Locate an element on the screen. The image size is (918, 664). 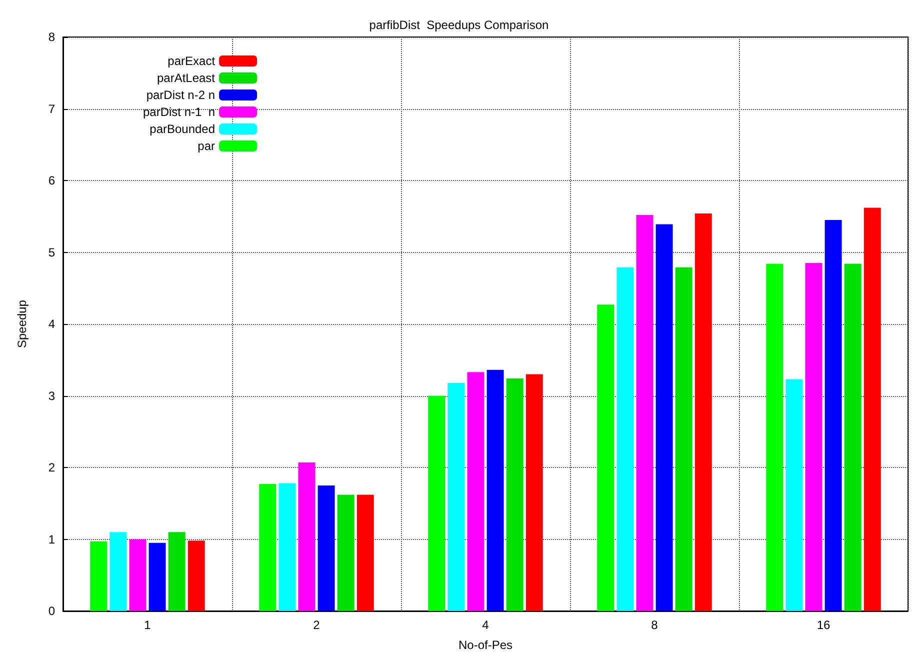
y-tick-label: 1 is located at coordinates (52, 539).